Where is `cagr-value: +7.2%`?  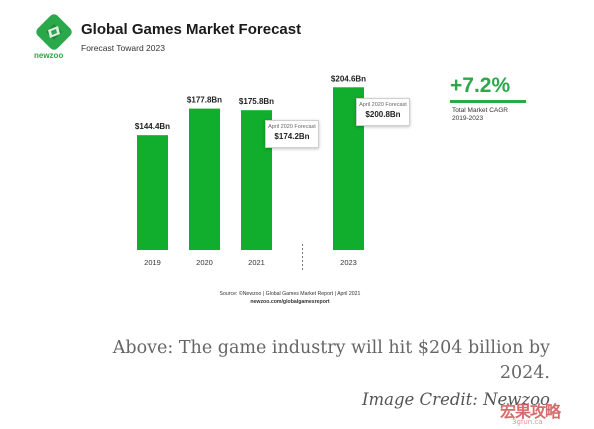 cagr-value: +7.2% is located at coordinates (480, 85).